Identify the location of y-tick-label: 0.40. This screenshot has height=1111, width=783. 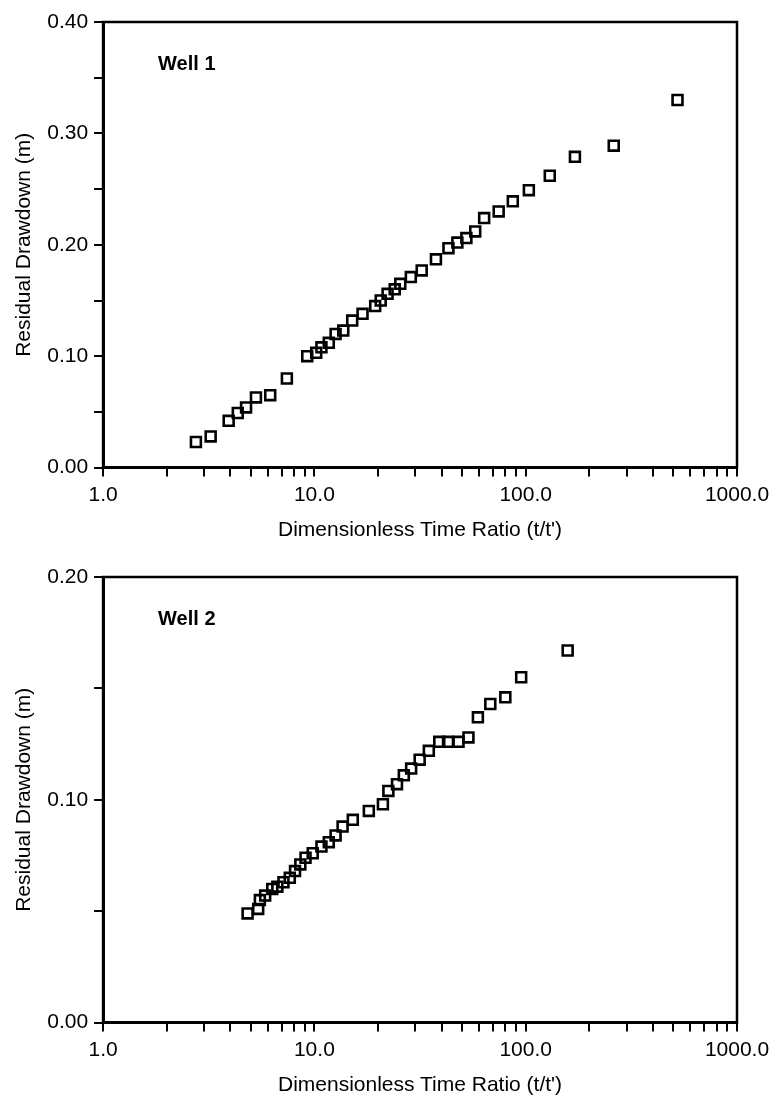
(68, 20).